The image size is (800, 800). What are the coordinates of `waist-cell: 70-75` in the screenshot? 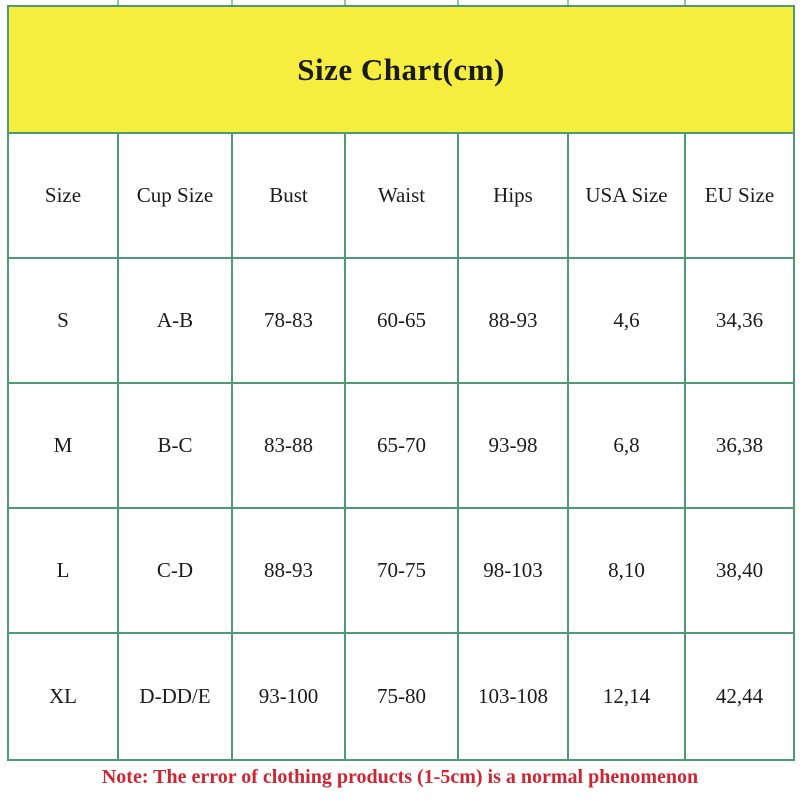 It's located at (401, 570).